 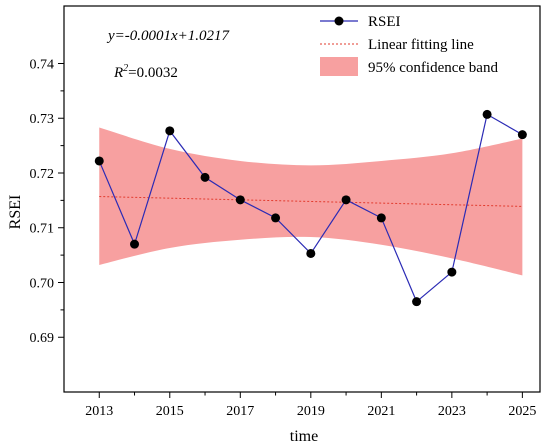 What do you see at coordinates (381, 218) in the screenshot?
I see `rsei-data-point-2021` at bounding box center [381, 218].